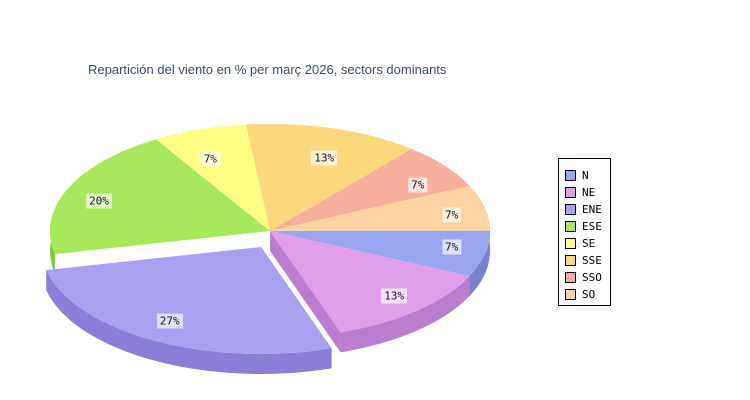  Describe the element at coordinates (570, 192) in the screenshot. I see `legend-swatch-NE` at that location.